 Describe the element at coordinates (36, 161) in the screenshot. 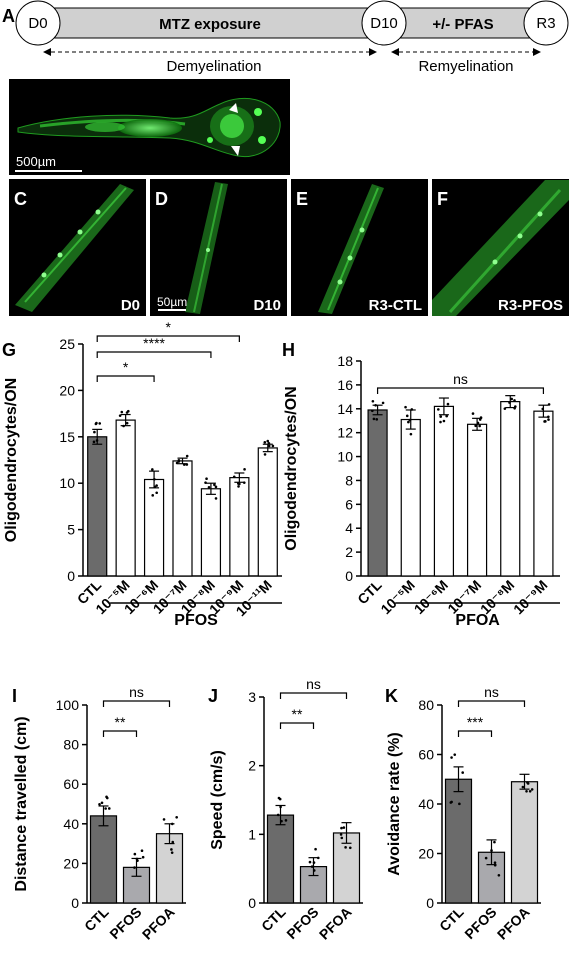

I see `larva-scale-bar: 500µm` at that location.